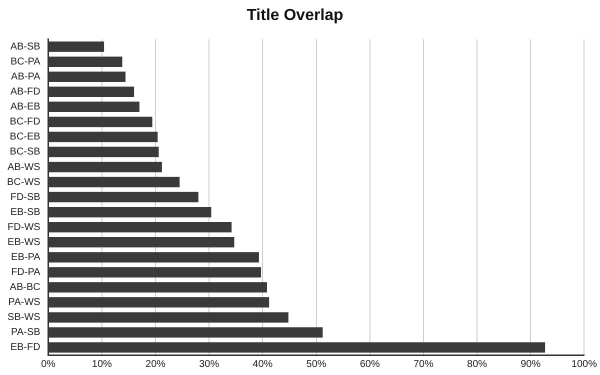  What do you see at coordinates (25, 152) in the screenshot?
I see `y-tick-label: BC-SB` at bounding box center [25, 152].